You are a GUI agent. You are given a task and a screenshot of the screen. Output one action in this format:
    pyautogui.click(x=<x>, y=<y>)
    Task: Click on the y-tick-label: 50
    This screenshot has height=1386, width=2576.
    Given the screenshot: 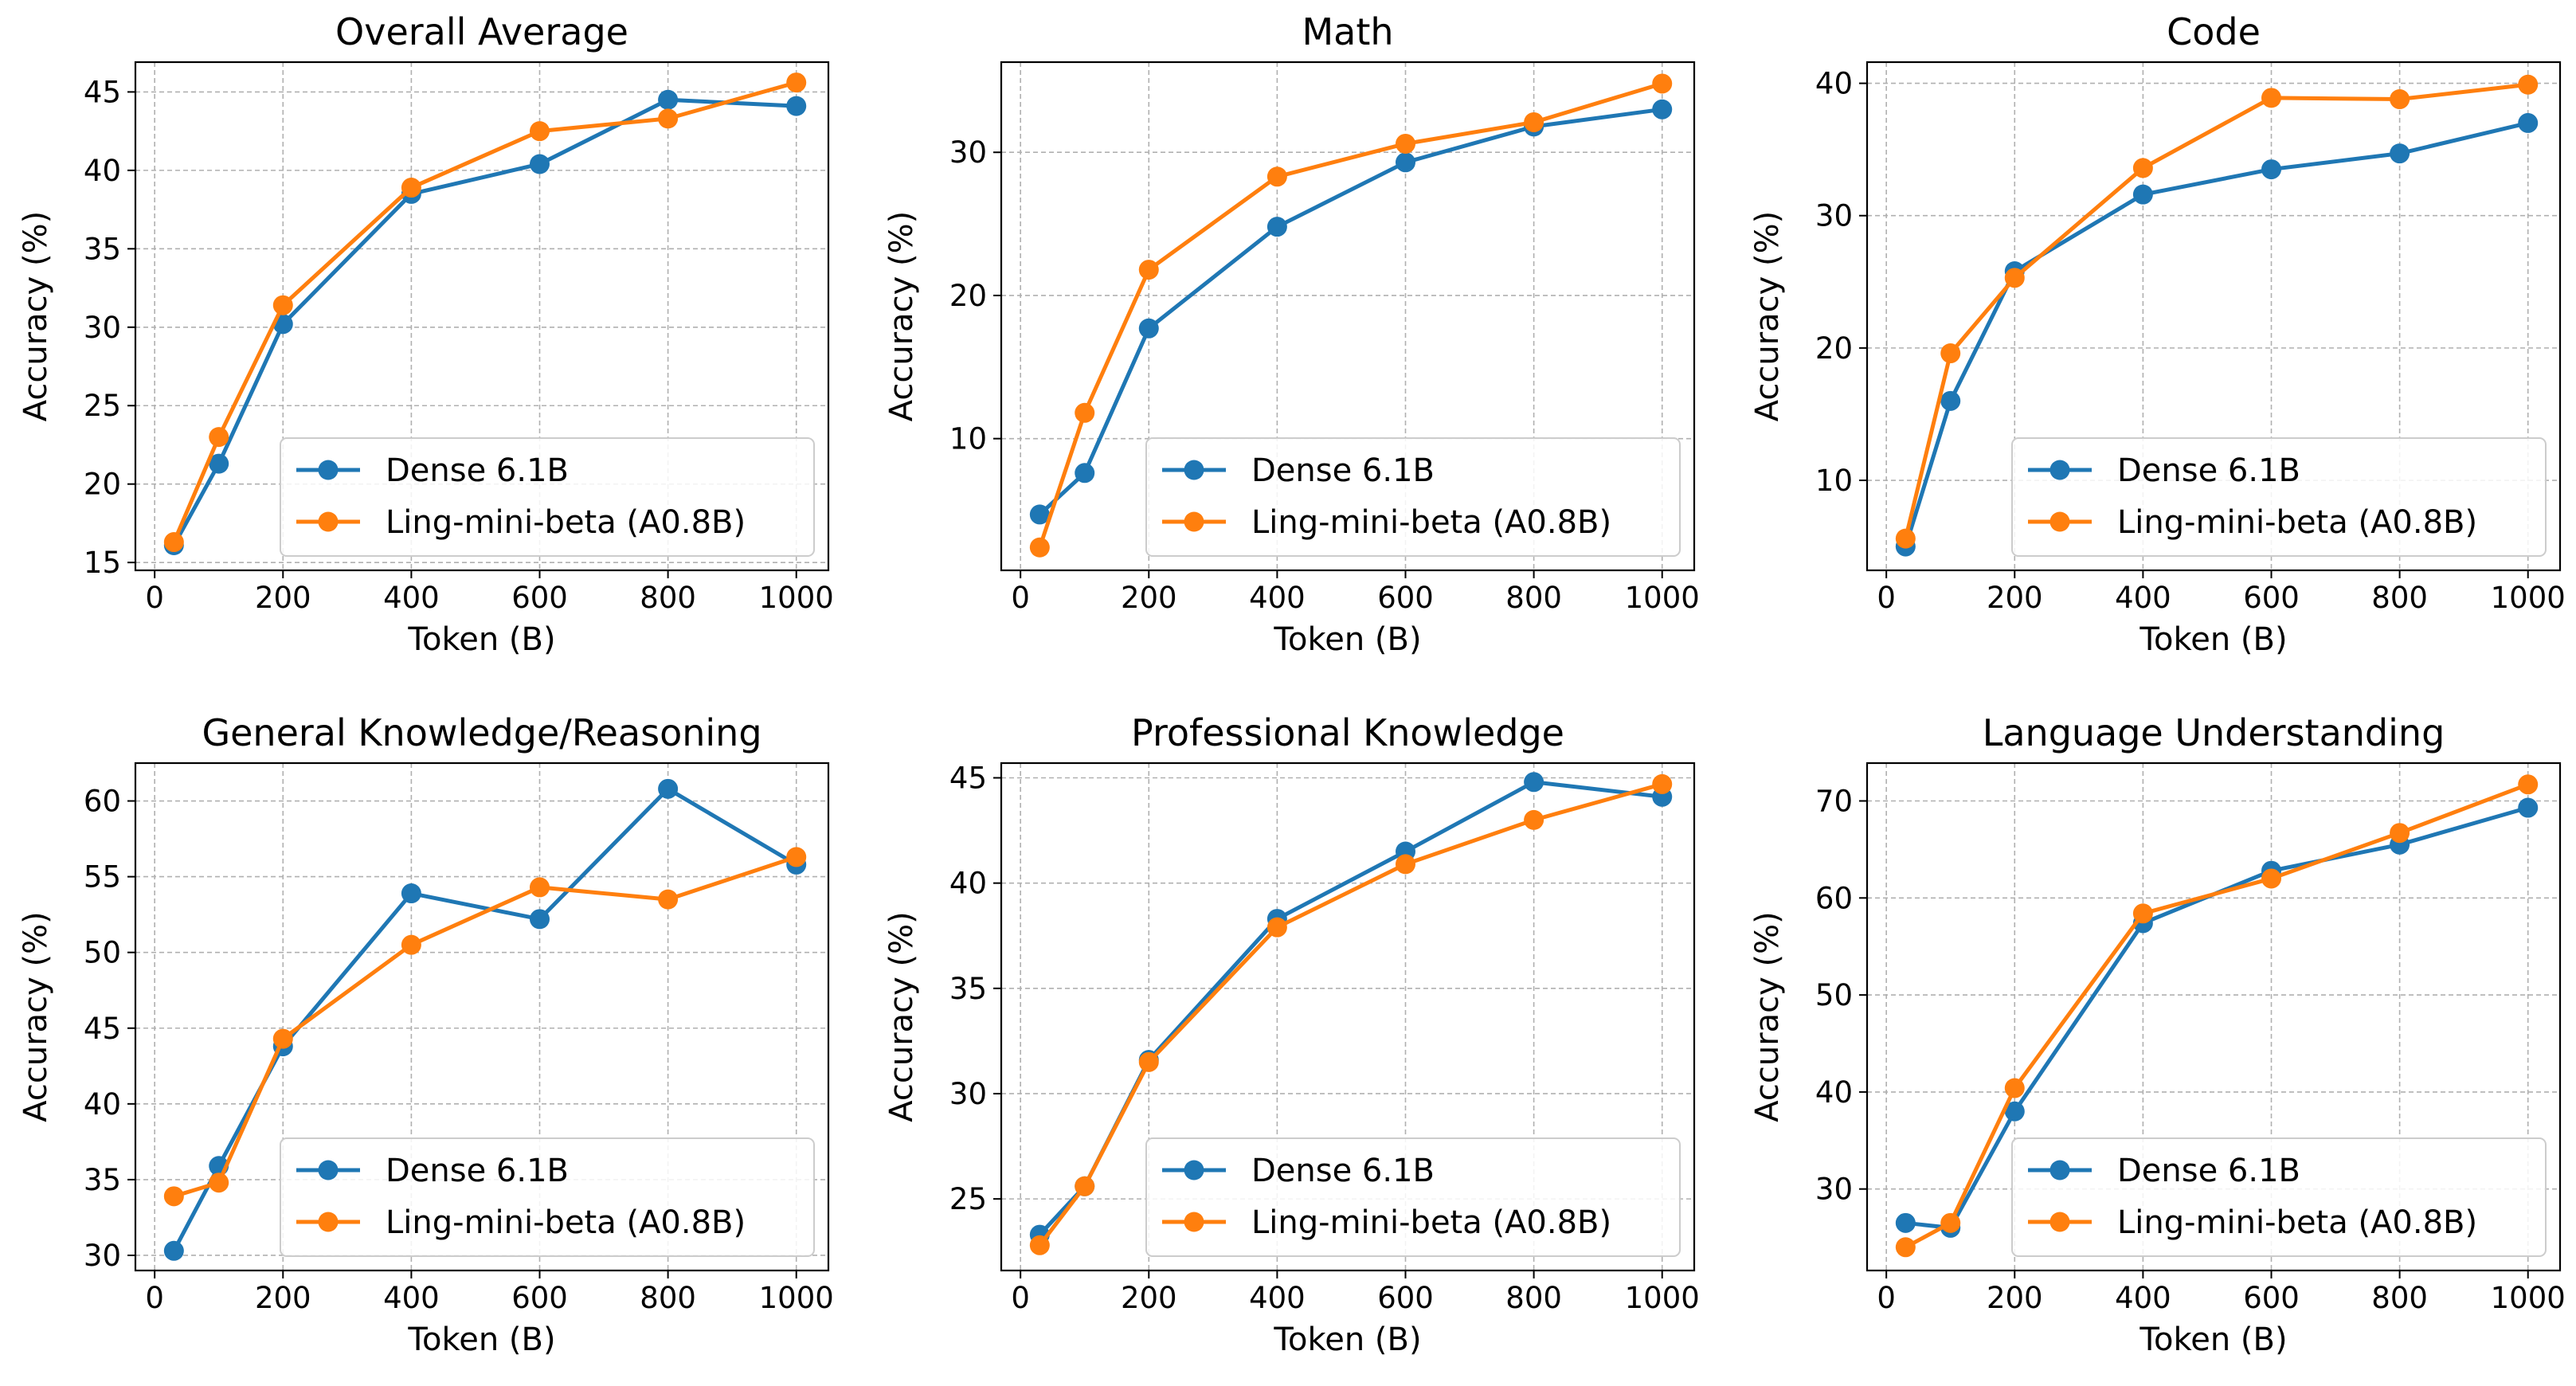 What is the action you would take?
    pyautogui.click(x=102, y=953)
    